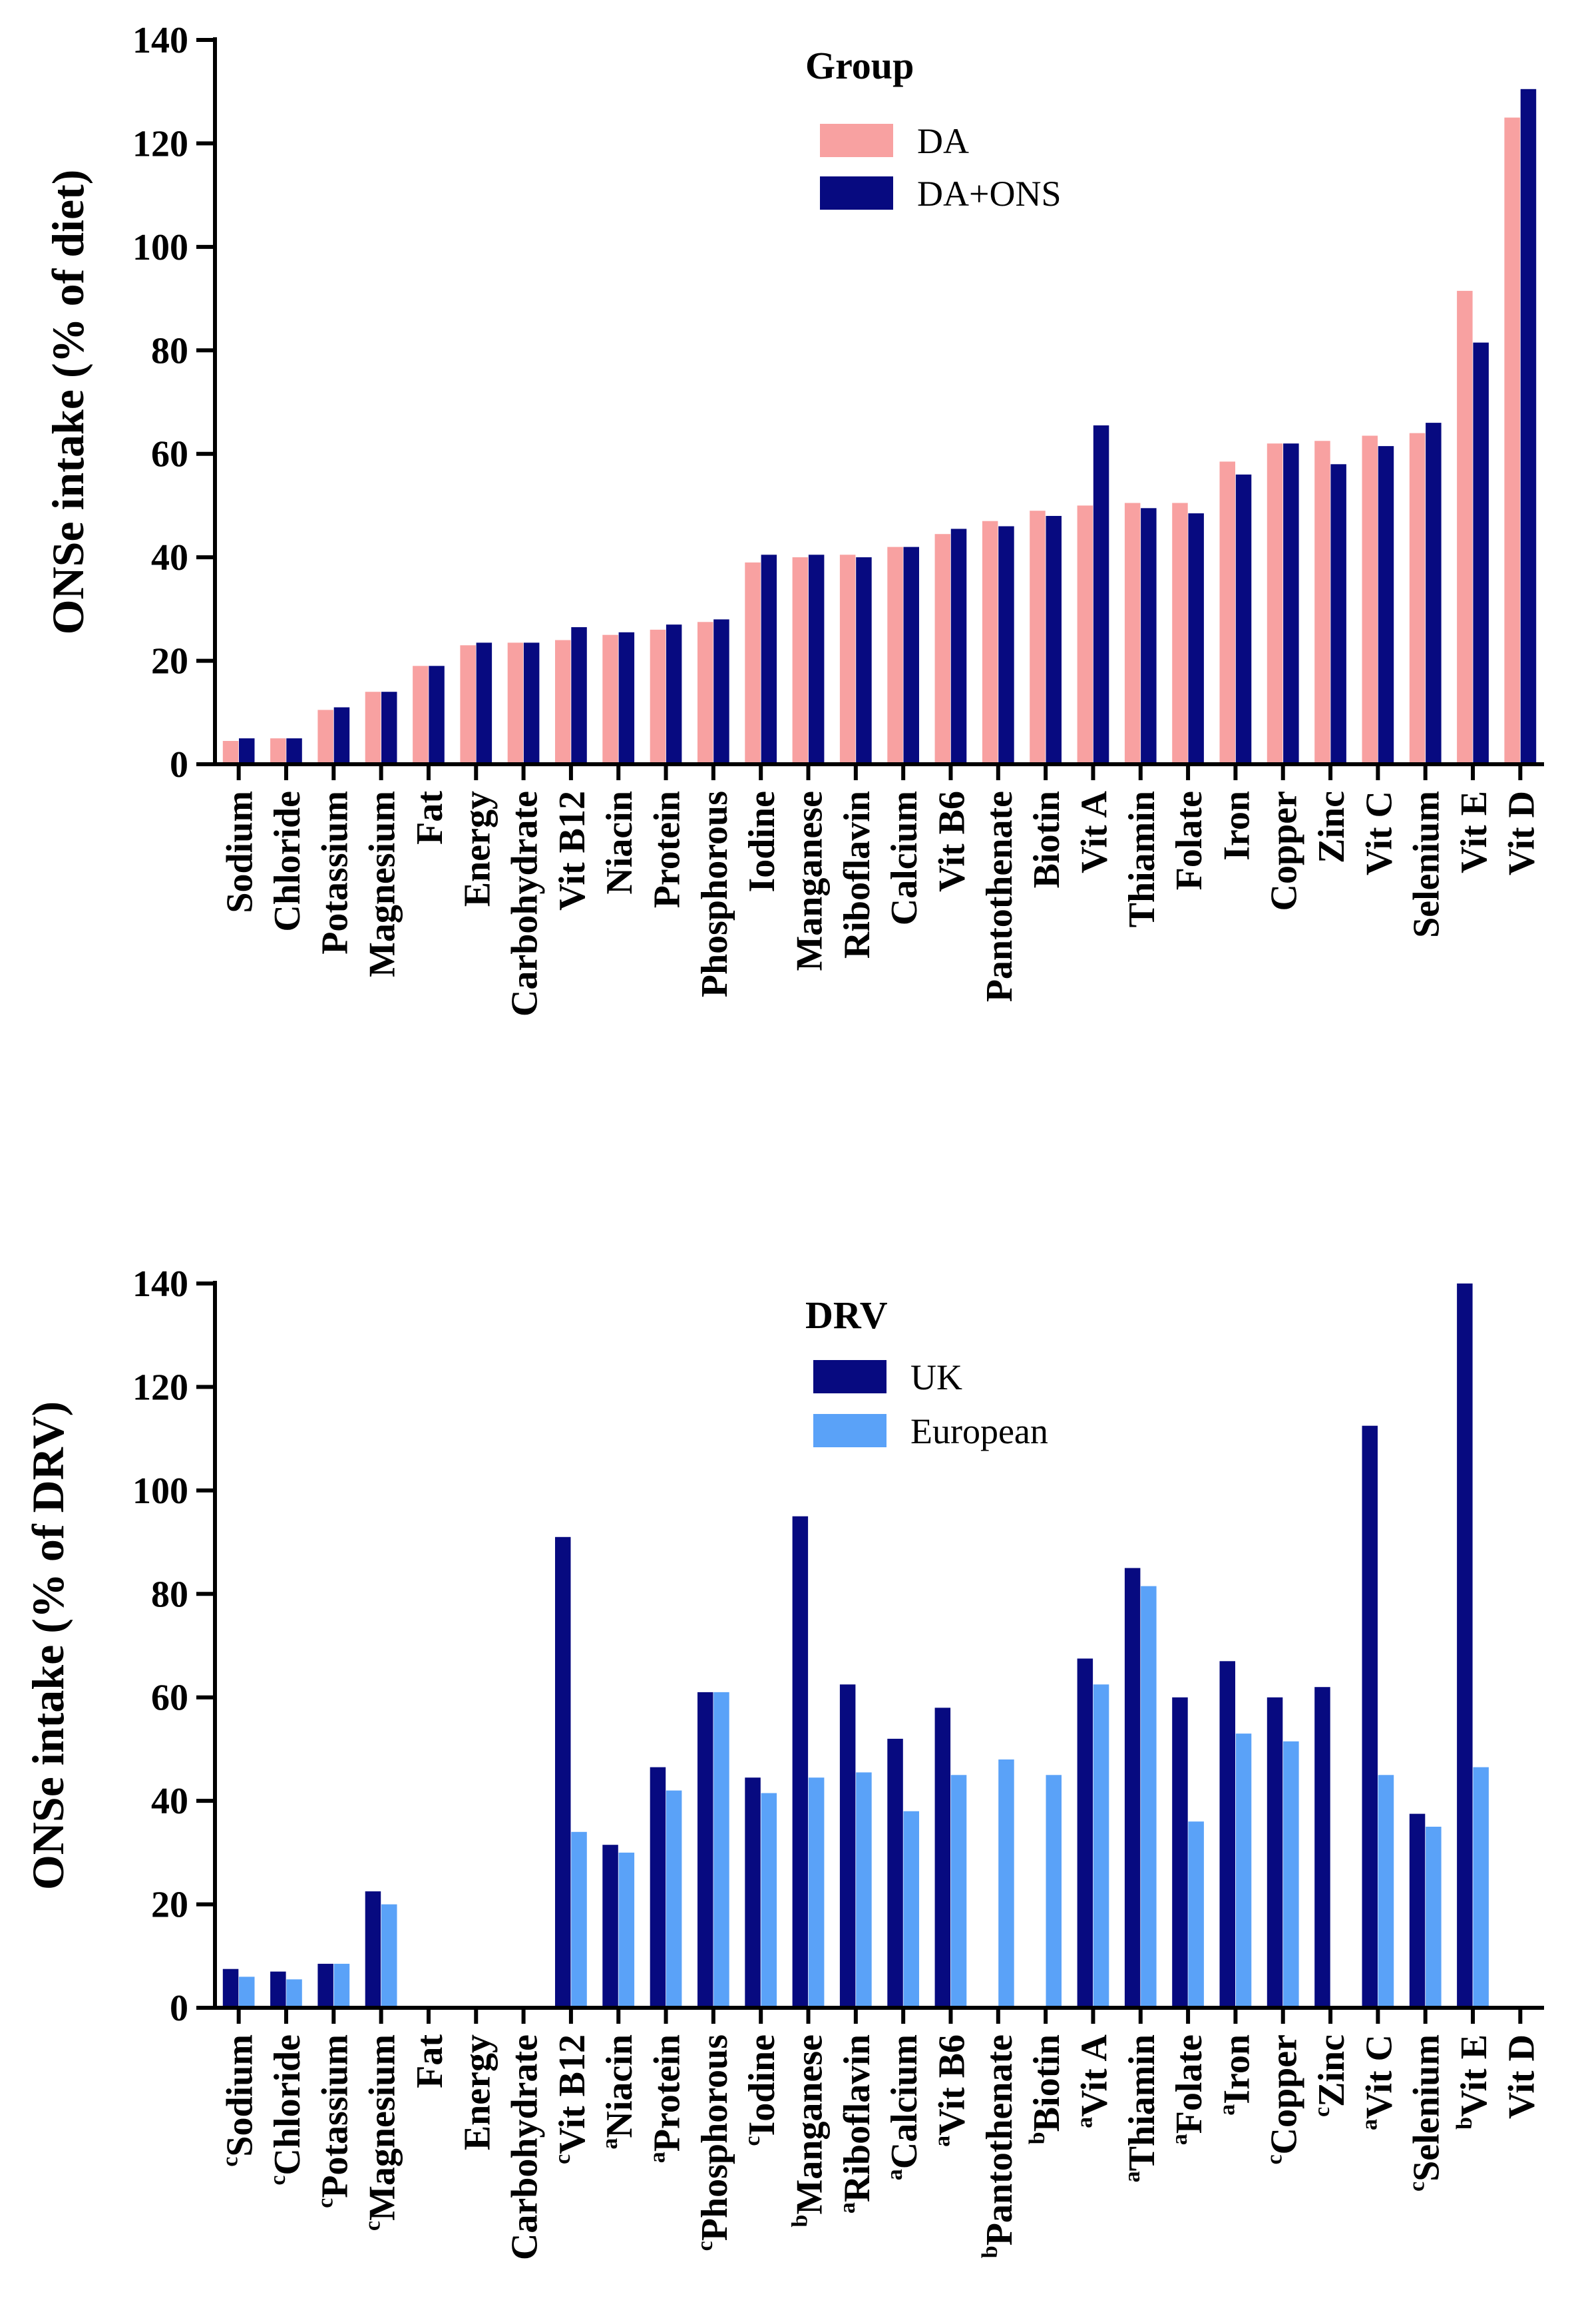  Describe the element at coordinates (468, 705) in the screenshot. I see `bar-da-energy` at that location.